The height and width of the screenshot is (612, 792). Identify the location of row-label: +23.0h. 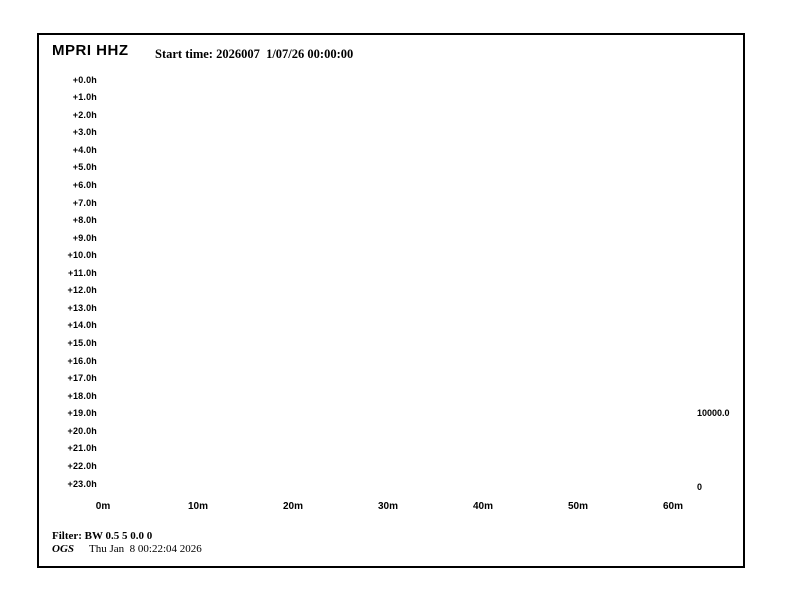
(82, 483).